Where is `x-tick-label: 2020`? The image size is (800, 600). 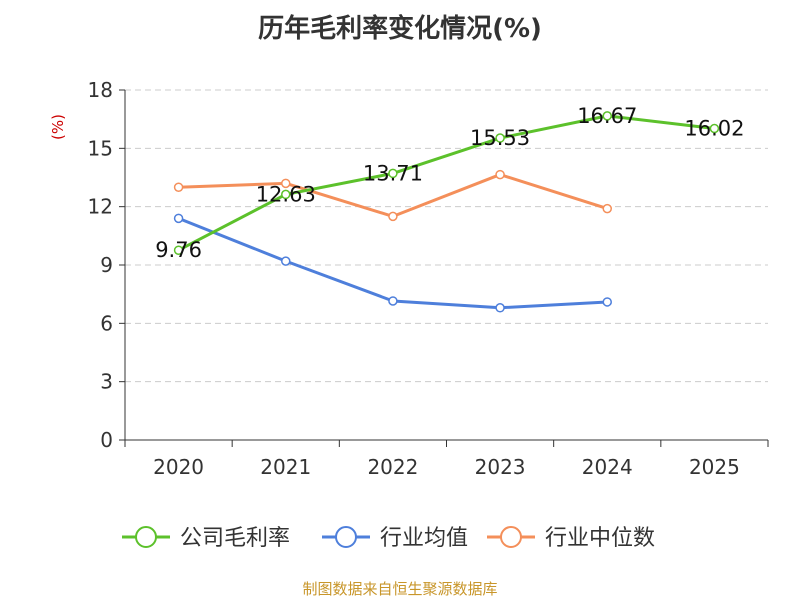
x-tick-label: 2020 is located at coordinates (178, 467).